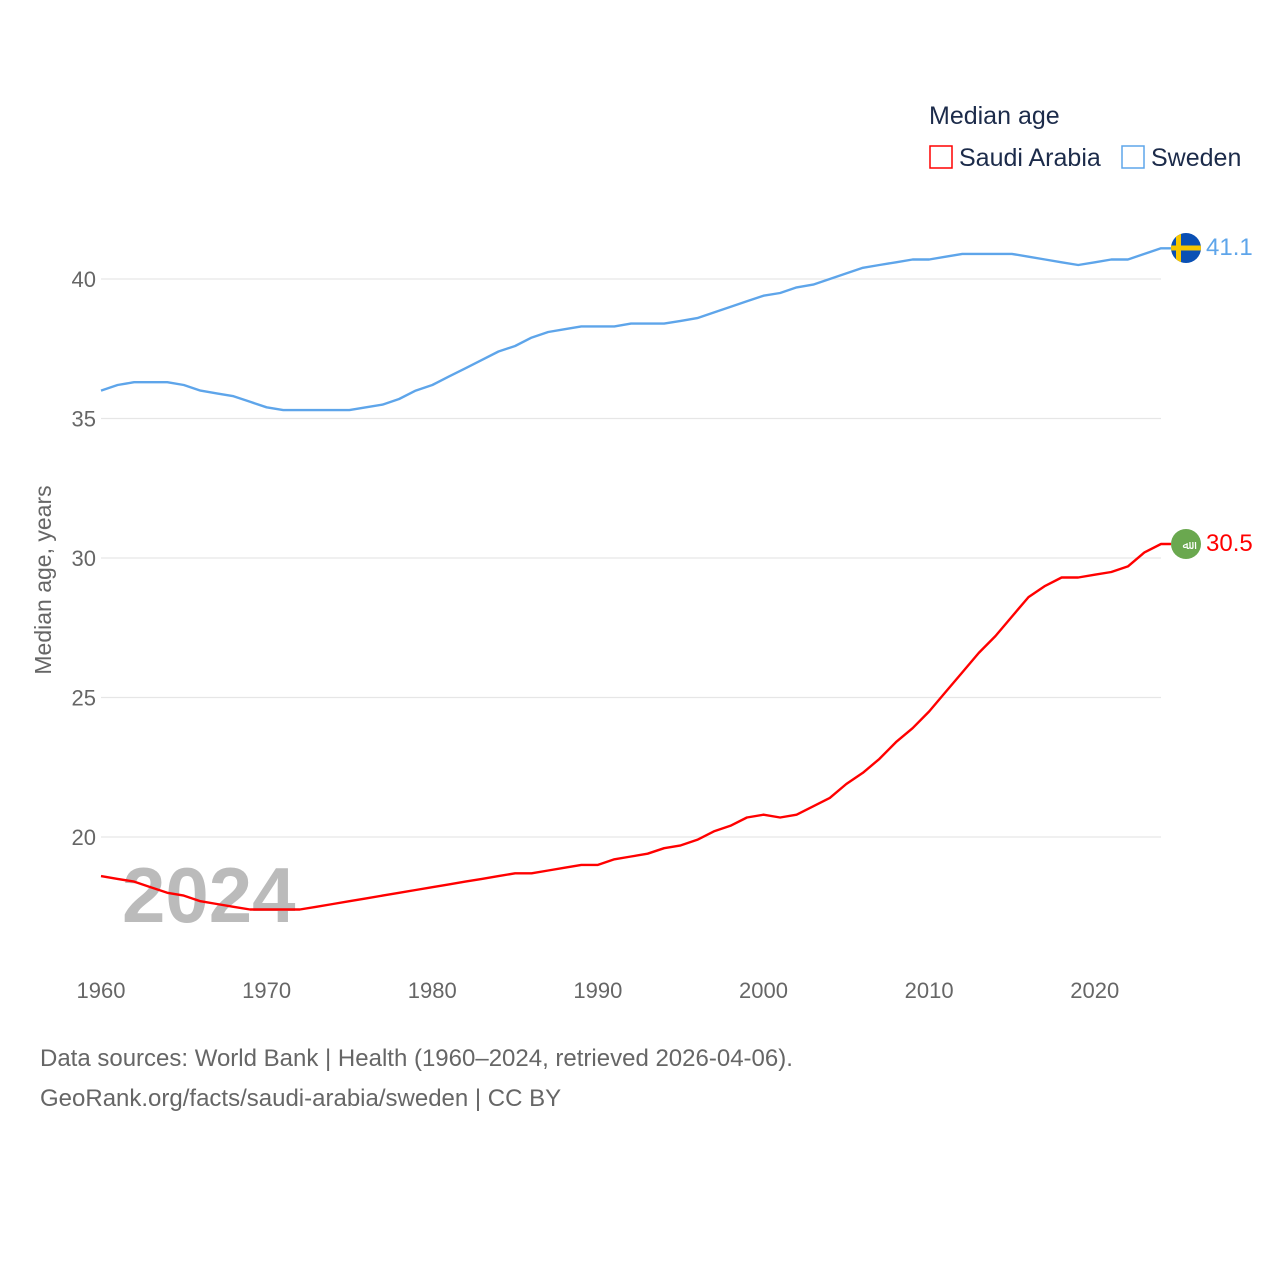  What do you see at coordinates (1196, 158) in the screenshot?
I see `legend-label: Sweden` at bounding box center [1196, 158].